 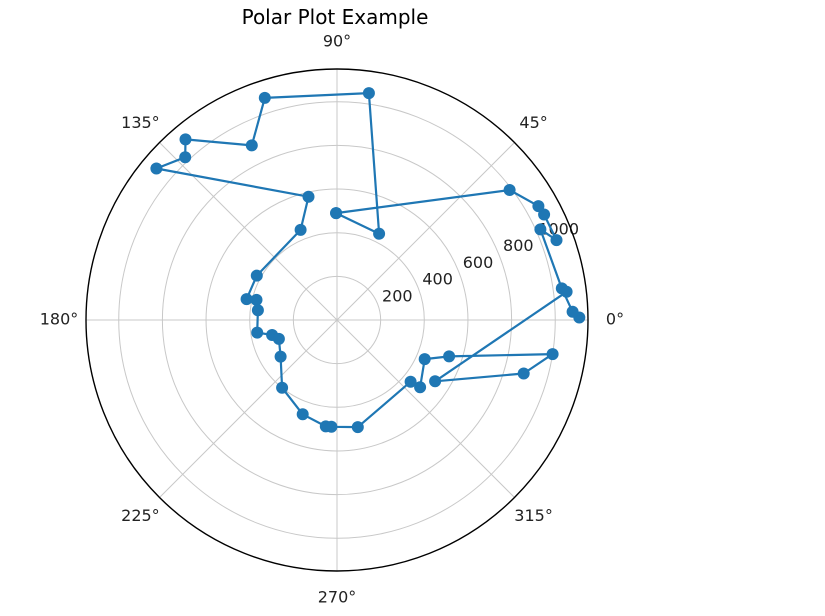 What do you see at coordinates (59, 319) in the screenshot?
I see `theta-tick-label-180: 180°` at bounding box center [59, 319].